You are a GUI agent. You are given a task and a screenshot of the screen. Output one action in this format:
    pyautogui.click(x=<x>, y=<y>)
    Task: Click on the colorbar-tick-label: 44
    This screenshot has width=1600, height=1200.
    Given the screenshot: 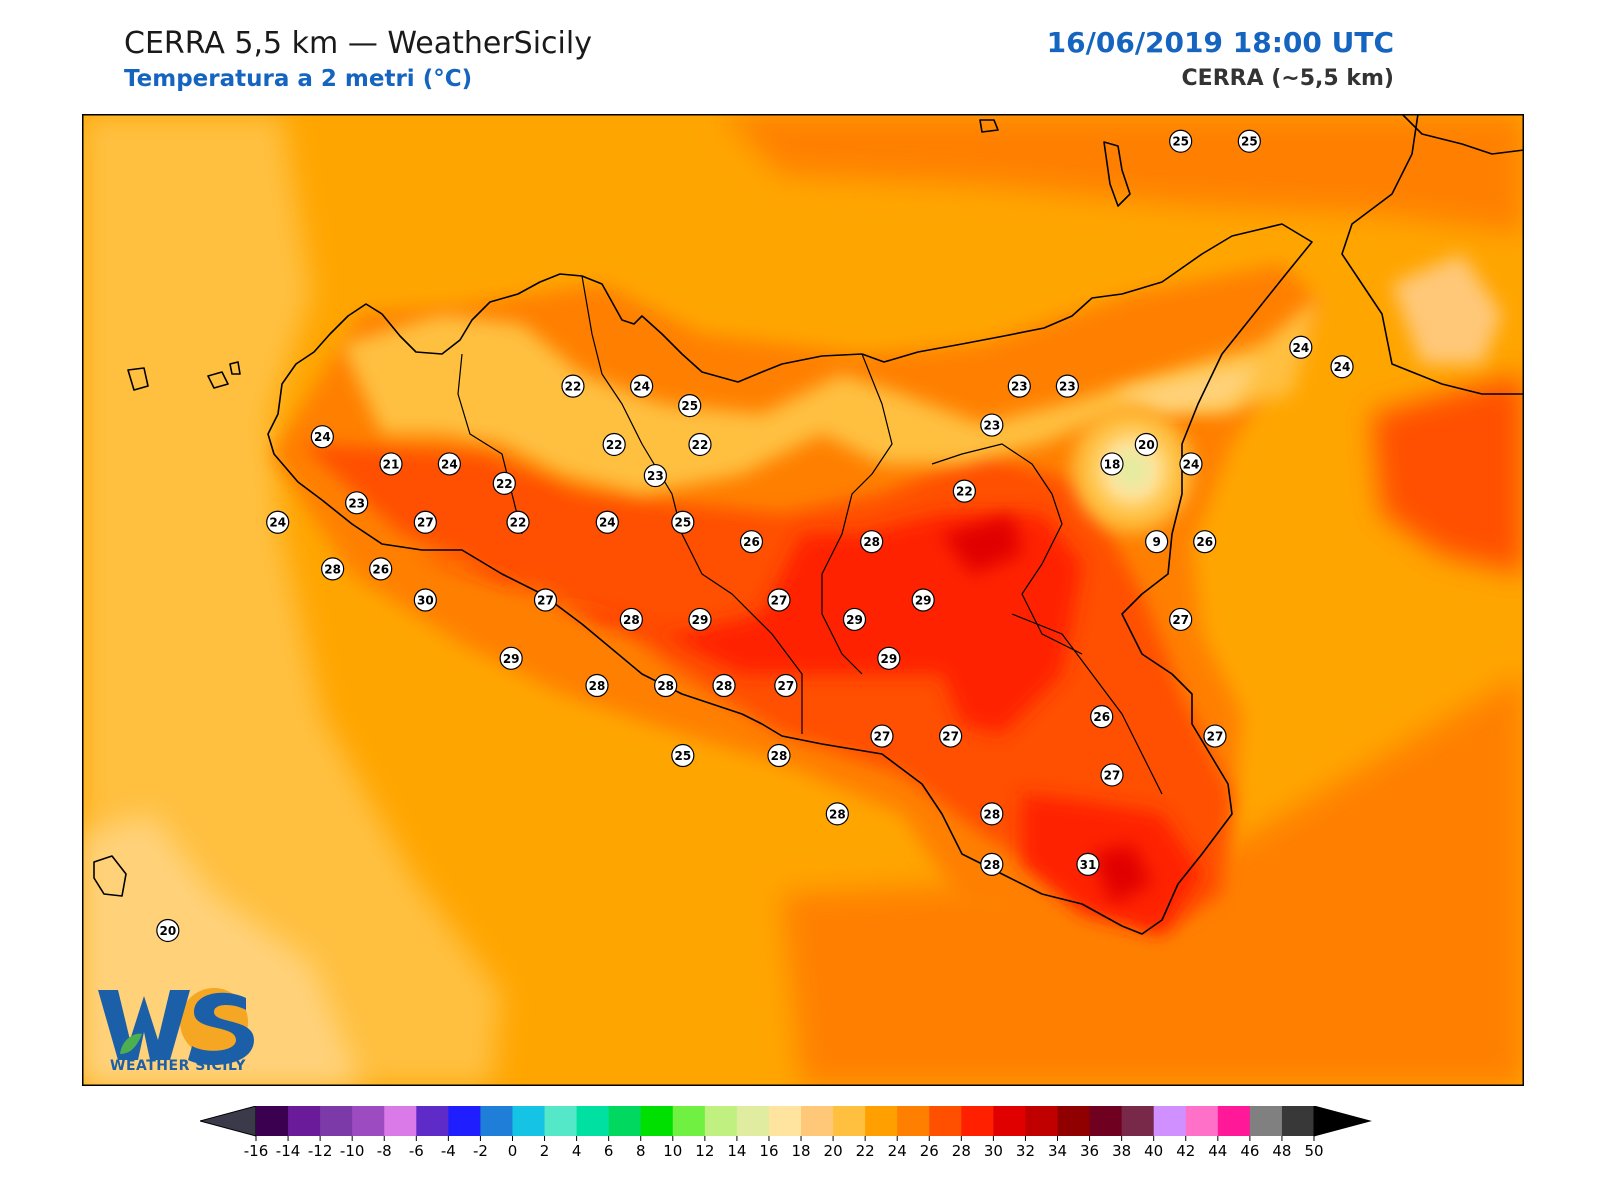 What is the action you would take?
    pyautogui.click(x=1217, y=1151)
    